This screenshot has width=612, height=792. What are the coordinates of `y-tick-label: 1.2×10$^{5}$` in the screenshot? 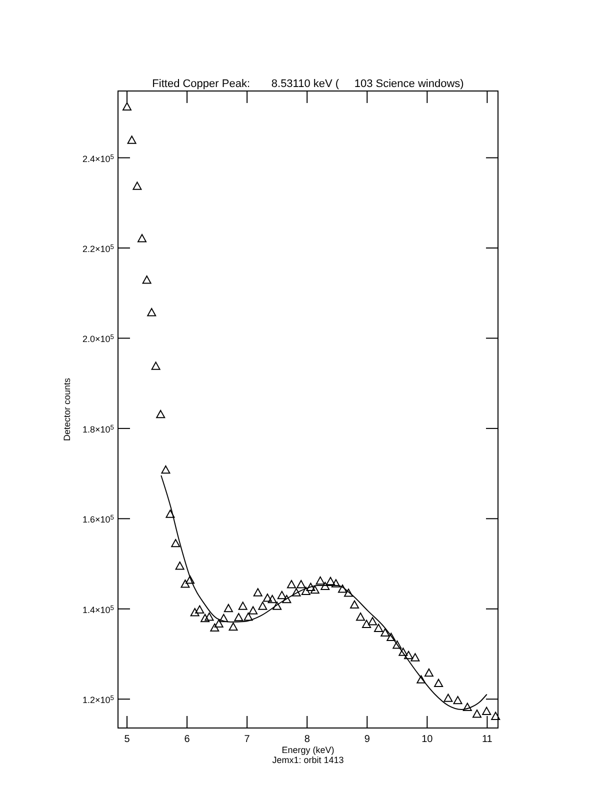 It's located at (98, 700).